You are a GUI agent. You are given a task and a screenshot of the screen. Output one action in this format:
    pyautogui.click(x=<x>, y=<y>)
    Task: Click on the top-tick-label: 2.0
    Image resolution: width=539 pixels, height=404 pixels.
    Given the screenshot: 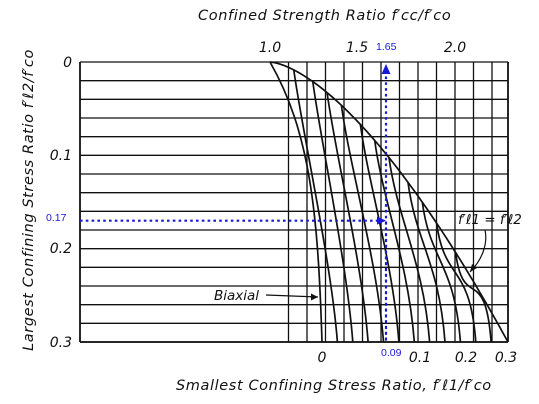 What is the action you would take?
    pyautogui.click(x=455, y=48)
    